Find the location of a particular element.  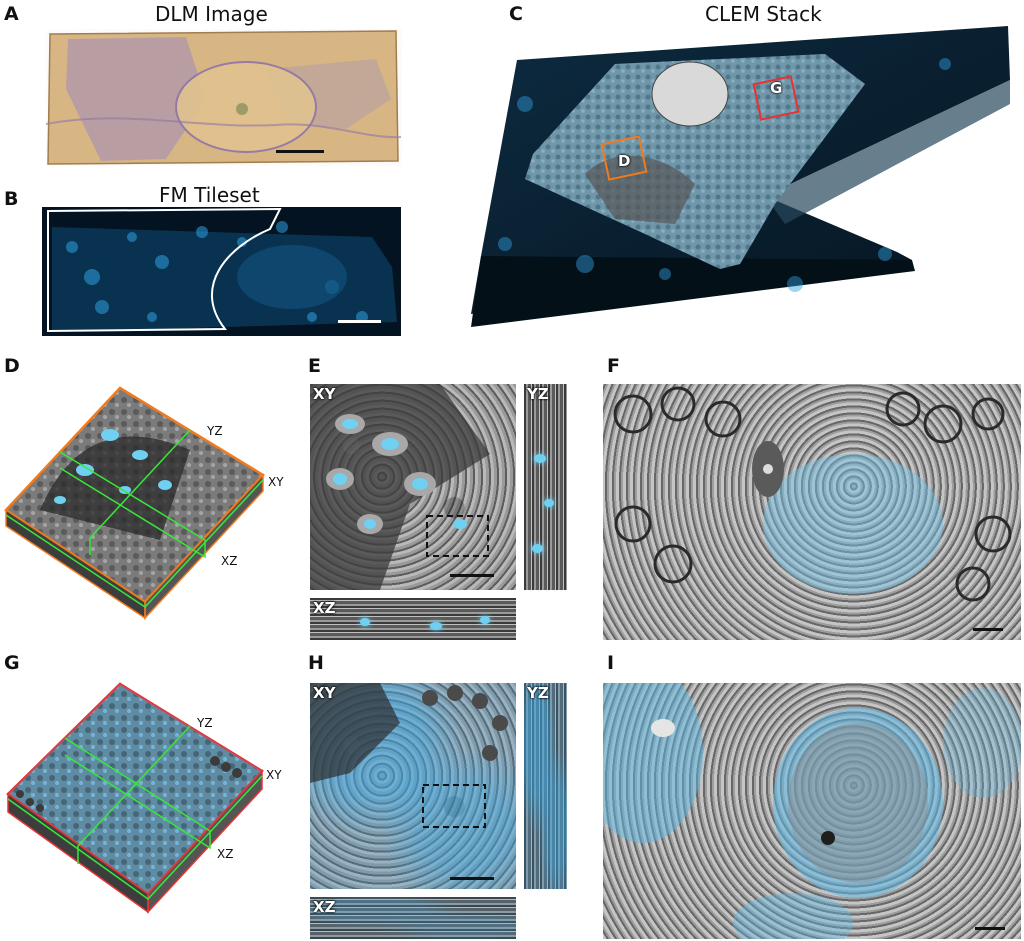

panel-h-tag-yz: YZ is located at coordinates (538, 693).